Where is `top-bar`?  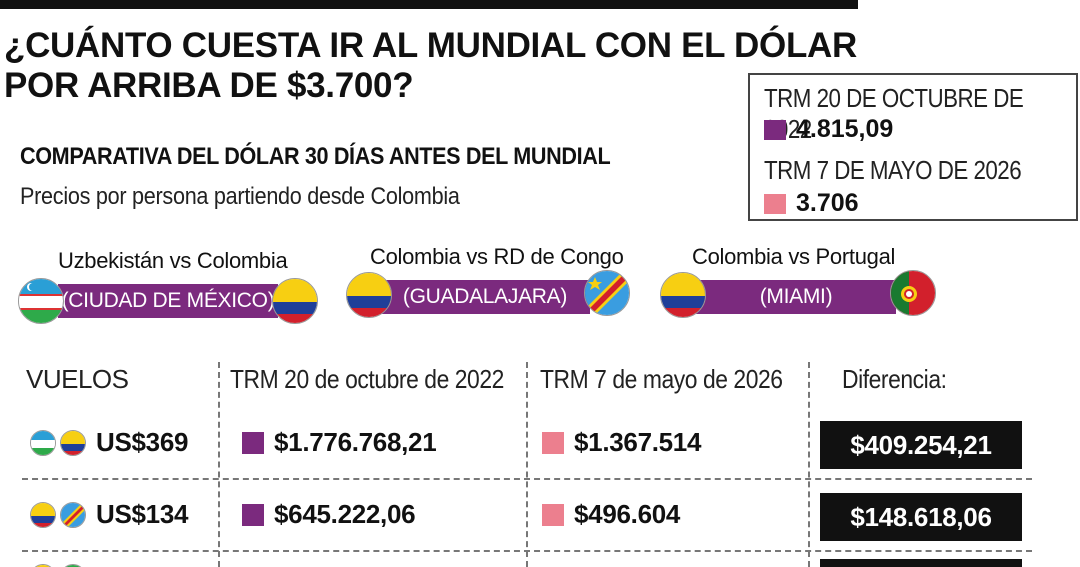
top-bar is located at coordinates (429, 4).